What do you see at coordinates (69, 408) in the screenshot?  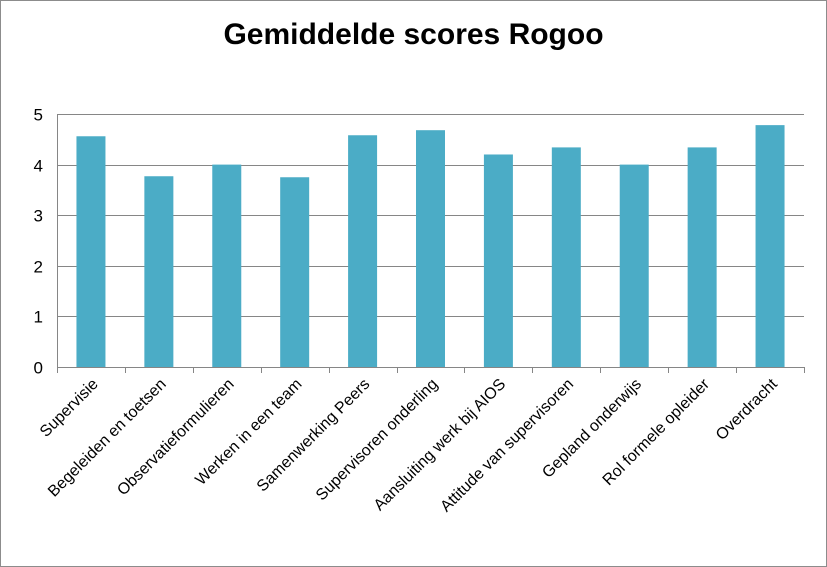 I see `x-tick-label: Supervisie` at bounding box center [69, 408].